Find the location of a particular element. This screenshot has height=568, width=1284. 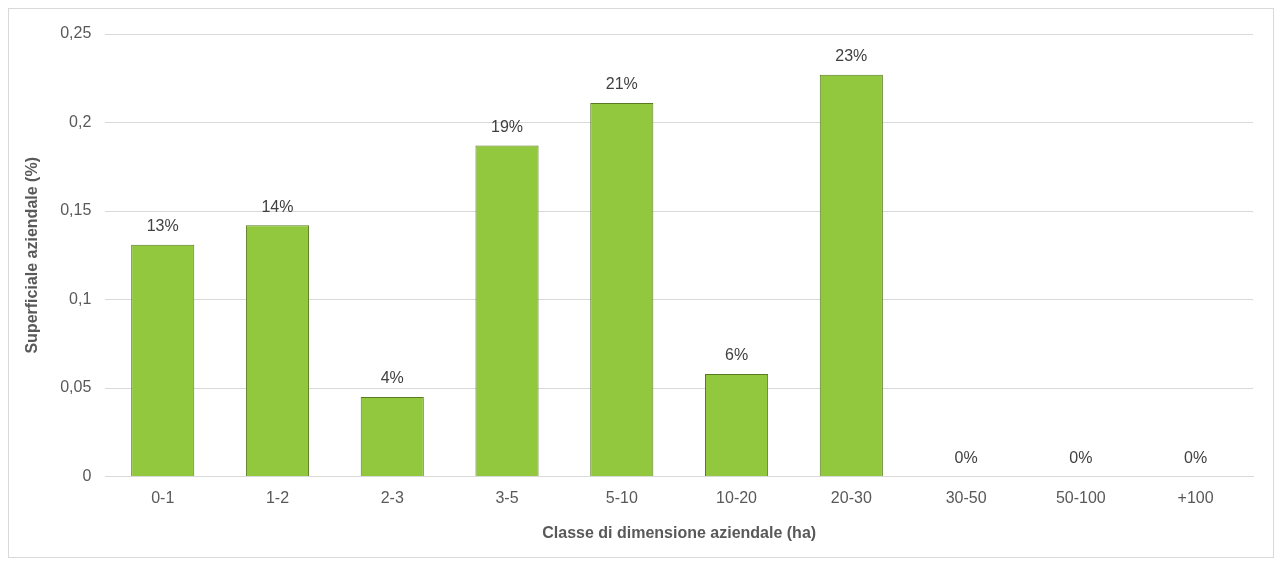

x-tick-label: +100 is located at coordinates (1195, 497).